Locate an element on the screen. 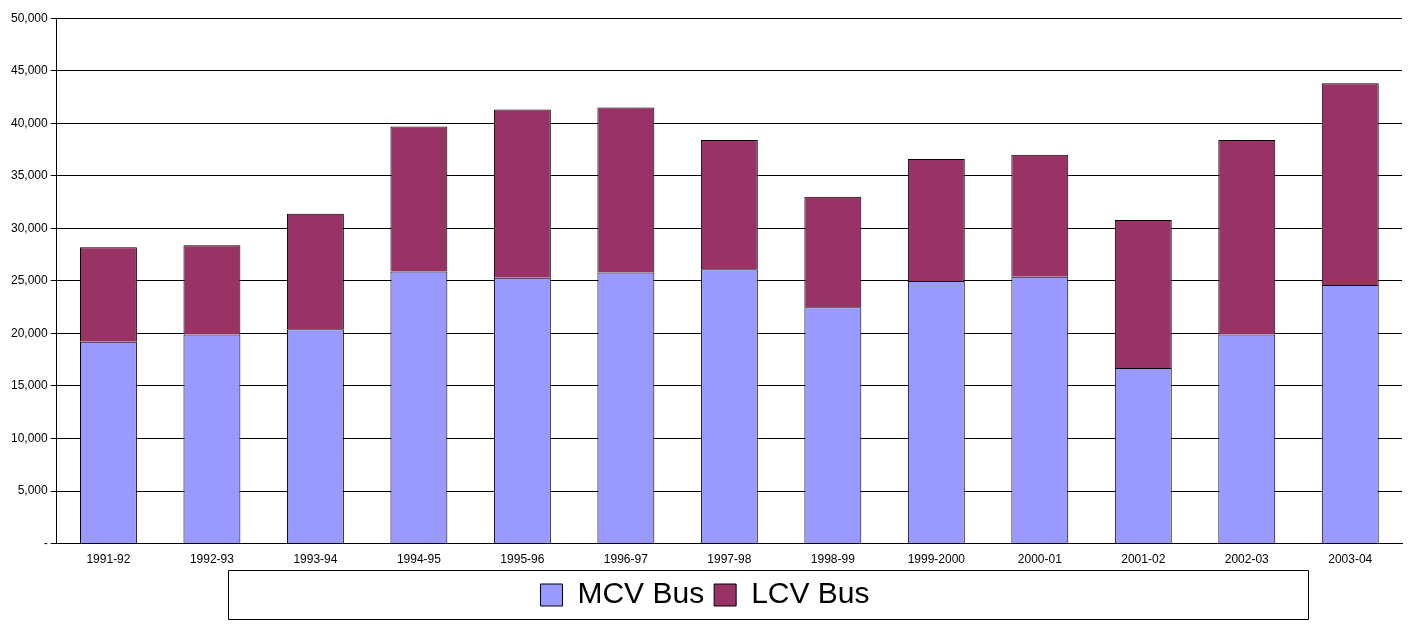  x-tick-label: 2003-04 is located at coordinates (1350, 559).